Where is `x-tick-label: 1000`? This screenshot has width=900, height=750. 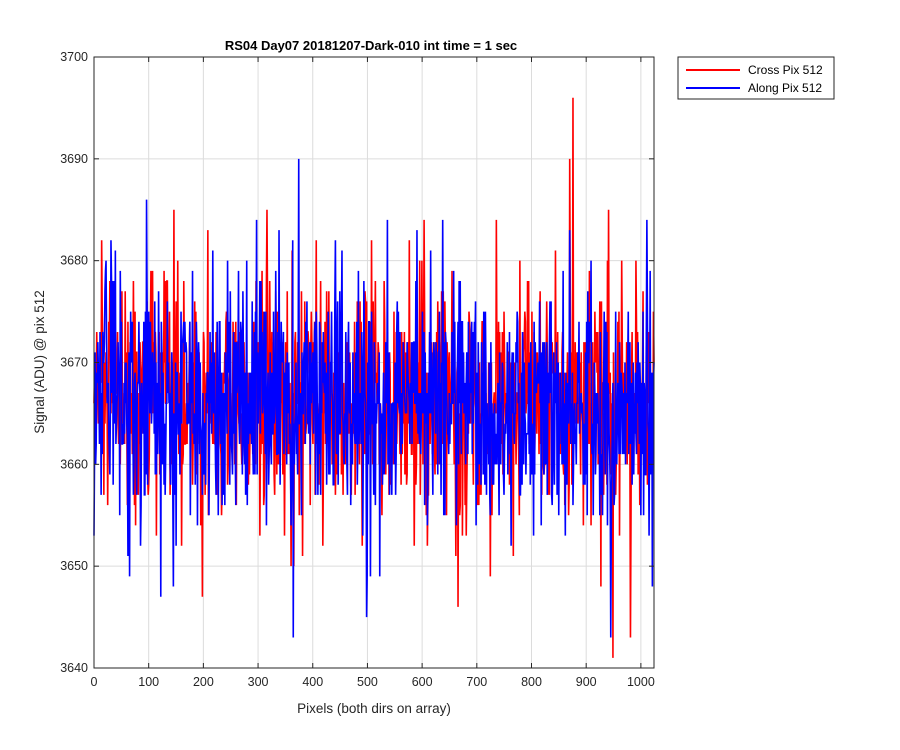 x-tick-label: 1000 is located at coordinates (641, 682).